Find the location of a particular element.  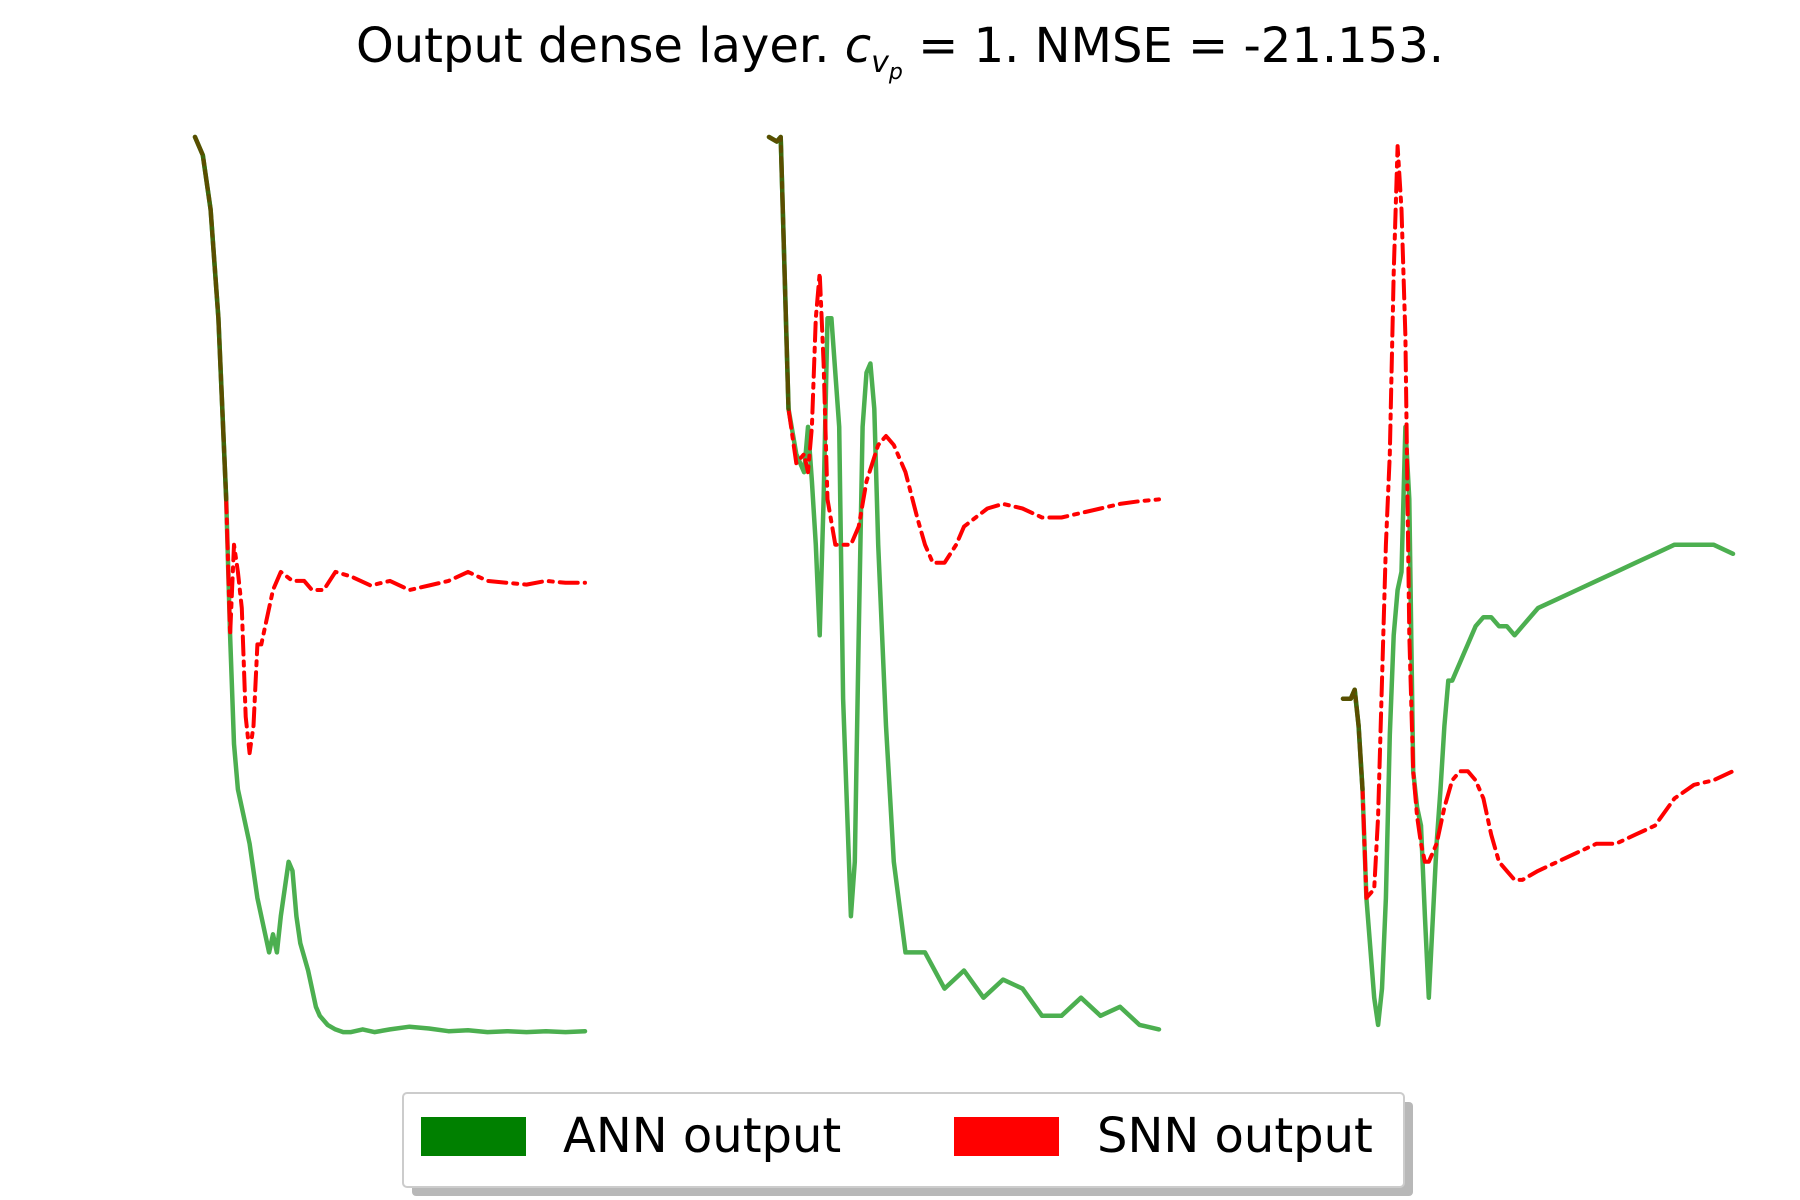

title-symbol: c is located at coordinates (858, 46).